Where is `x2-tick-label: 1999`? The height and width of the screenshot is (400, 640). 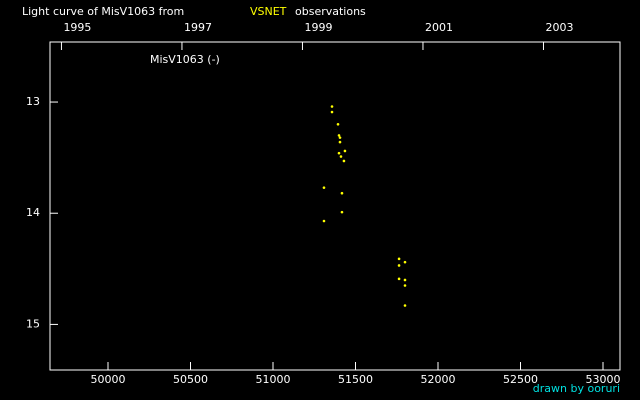
x2-tick-label: 1999 is located at coordinates (318, 27).